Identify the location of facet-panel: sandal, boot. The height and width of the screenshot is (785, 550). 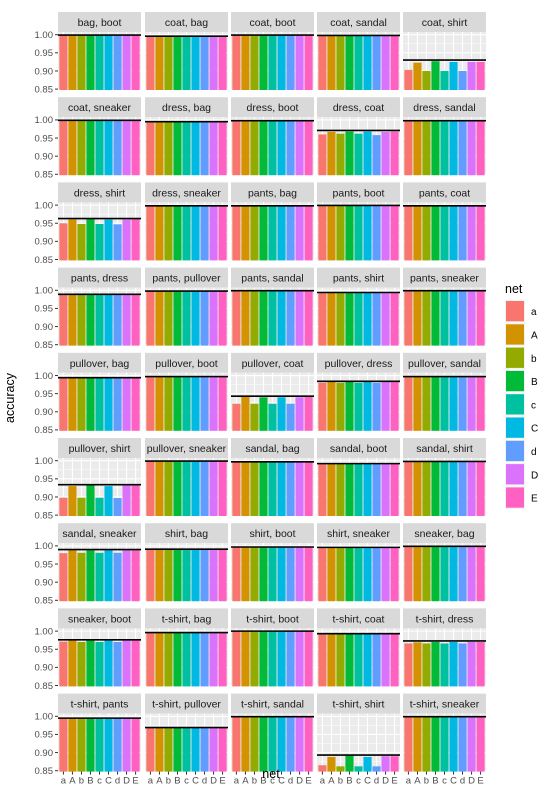
(358, 477).